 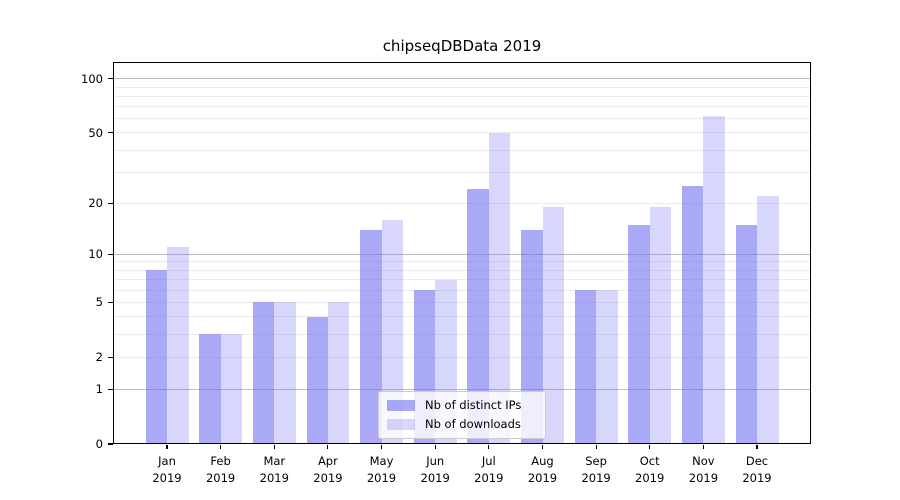 What do you see at coordinates (596, 461) in the screenshot?
I see `x-tick-label-line: Sep` at bounding box center [596, 461].